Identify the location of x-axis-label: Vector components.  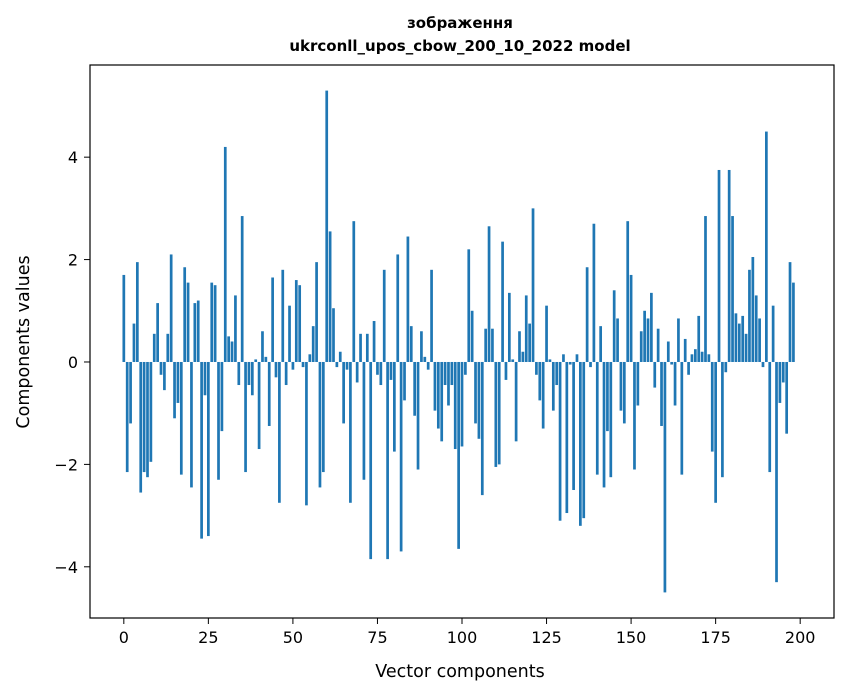
(459, 672).